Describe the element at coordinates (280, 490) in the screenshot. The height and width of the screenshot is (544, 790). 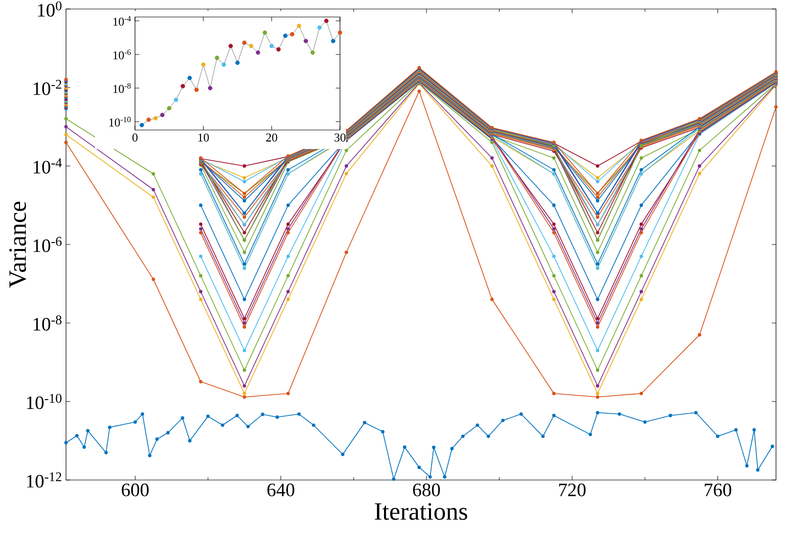
I see `x-tick-label: 640` at that location.